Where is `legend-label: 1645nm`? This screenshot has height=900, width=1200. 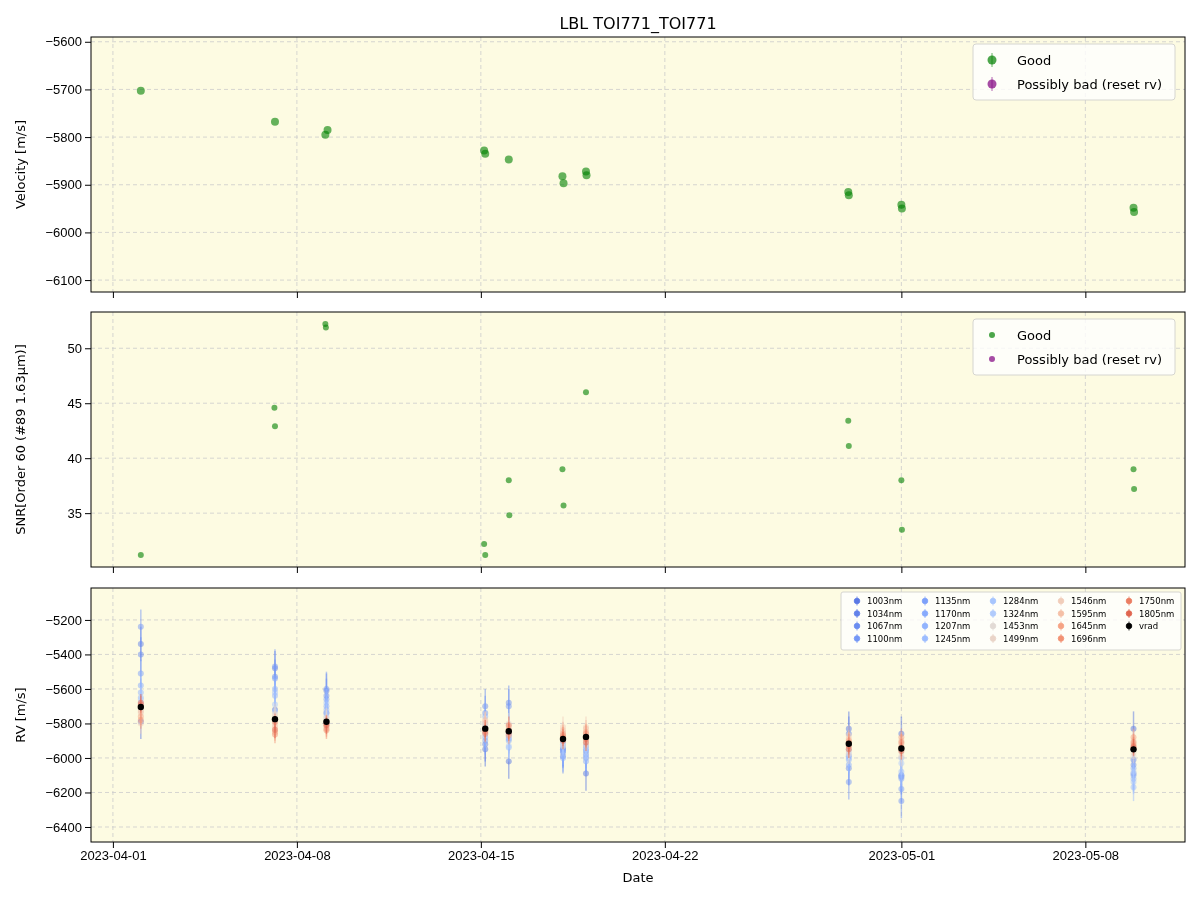
legend-label: 1645nm is located at coordinates (1089, 626).